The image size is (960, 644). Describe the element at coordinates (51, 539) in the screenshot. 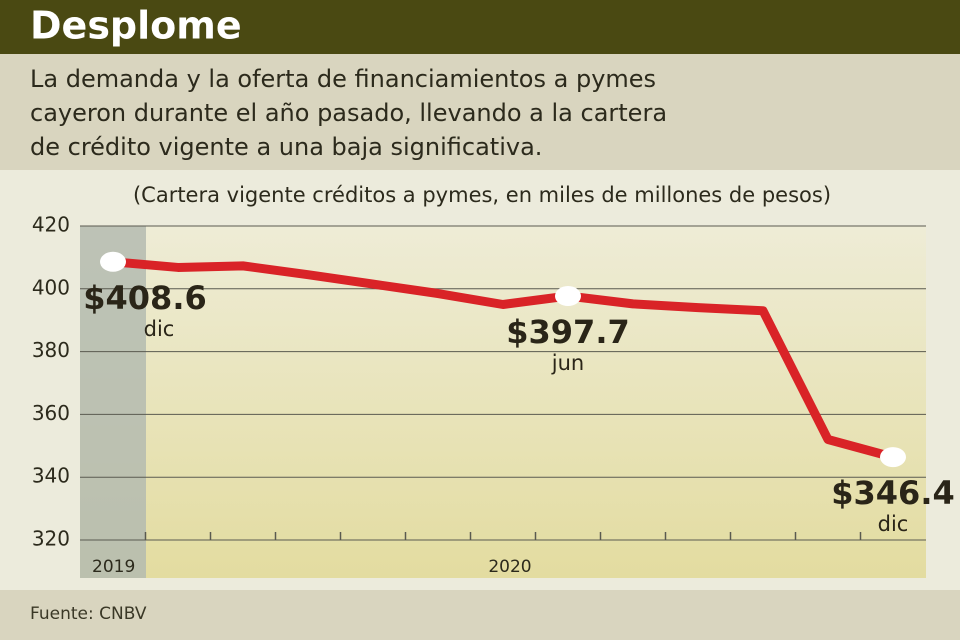

I see `y-tick-label: 320` at that location.